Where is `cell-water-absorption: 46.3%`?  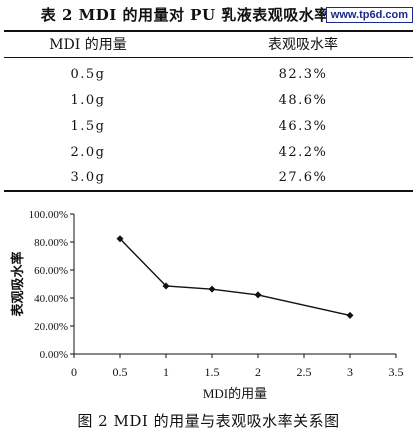 cell-water-absorption: 46.3% is located at coordinates (303, 126).